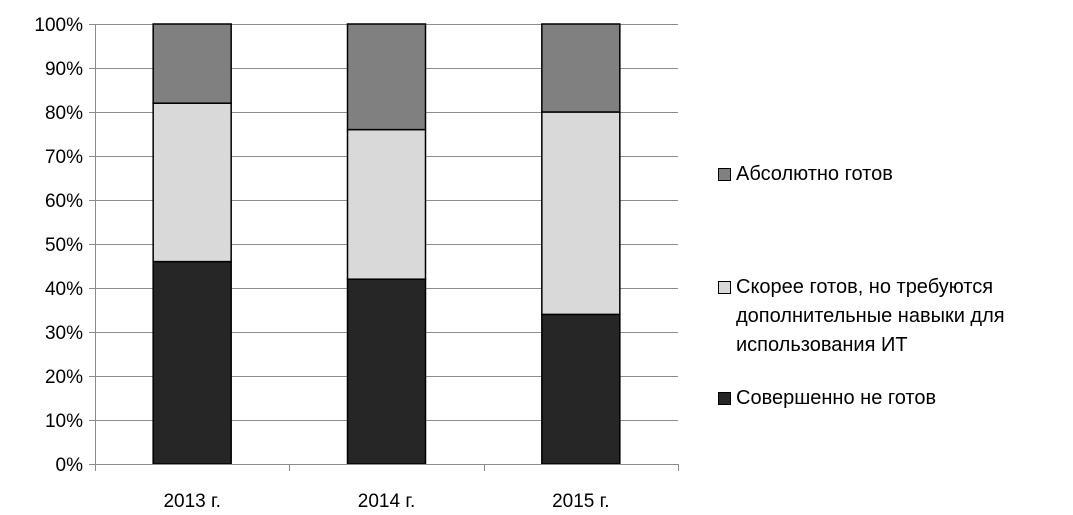  What do you see at coordinates (64, 157) in the screenshot?
I see `y-tick-label: 70%` at bounding box center [64, 157].